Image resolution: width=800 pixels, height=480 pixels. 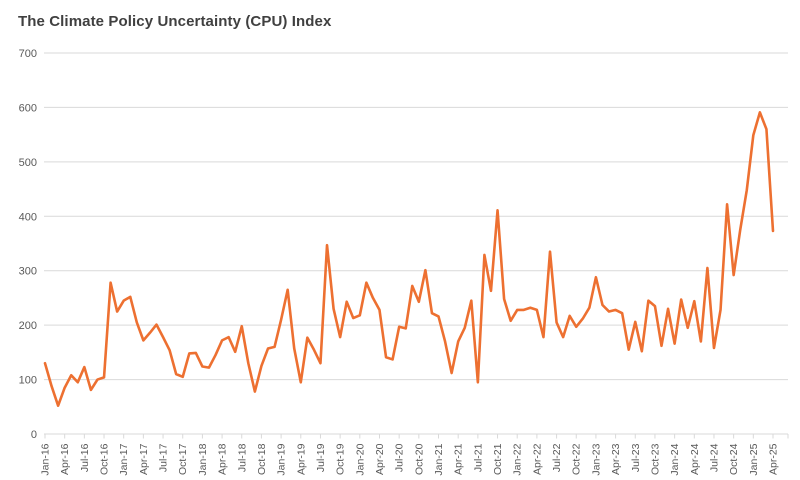 I want to click on x-axis-label: Apr-22, so click(x=537, y=459).